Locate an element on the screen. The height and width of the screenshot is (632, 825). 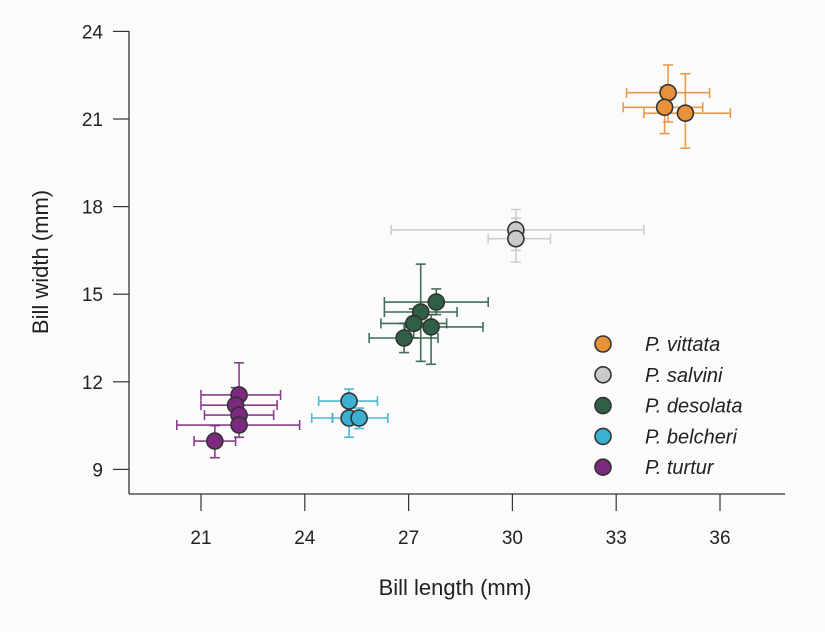
legend-label: P. vittata is located at coordinates (682, 345).